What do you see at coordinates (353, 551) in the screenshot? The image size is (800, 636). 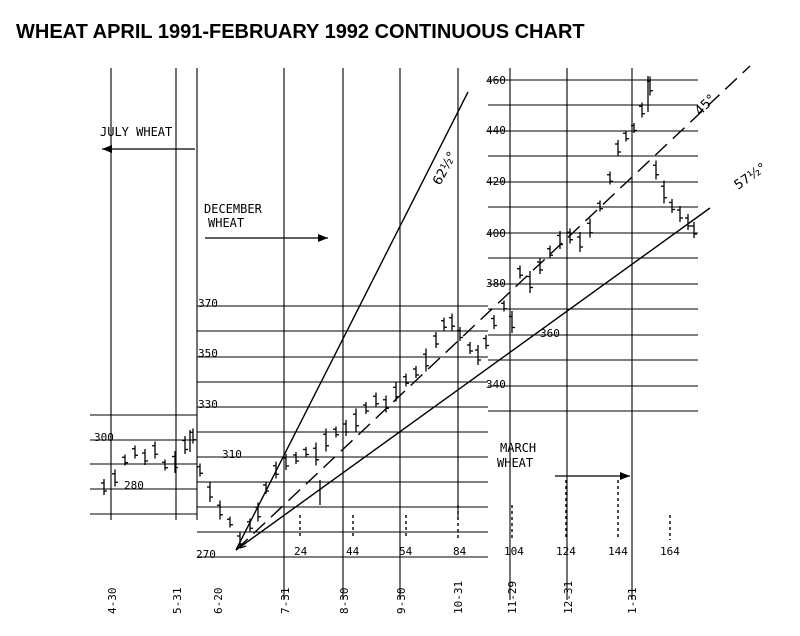 I see `day-count-44: 44` at bounding box center [353, 551].